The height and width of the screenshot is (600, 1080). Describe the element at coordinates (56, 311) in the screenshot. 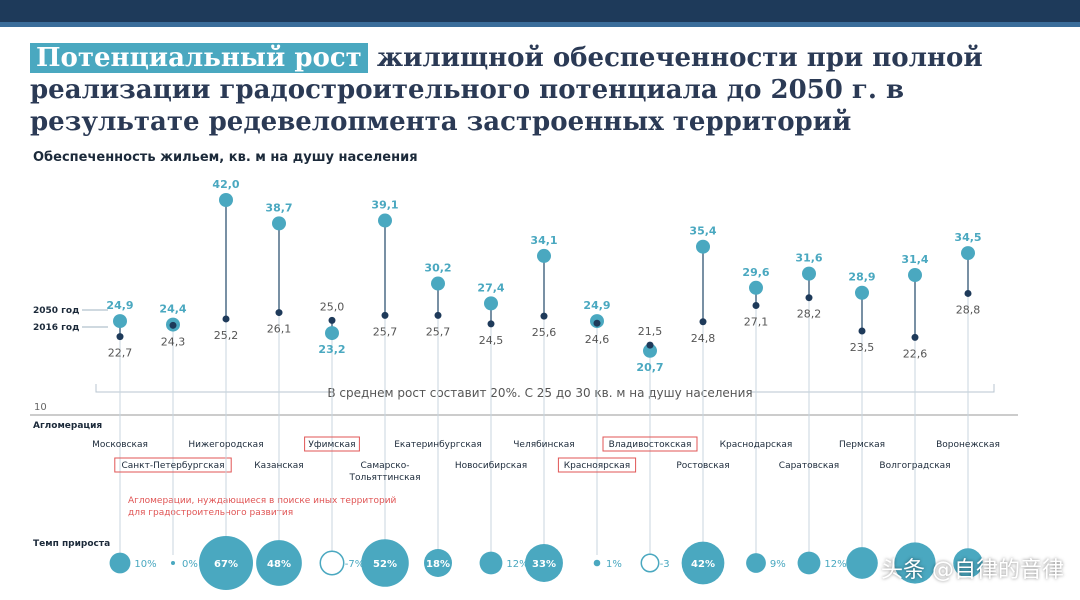

I see `legend-2050: 2050 год` at that location.